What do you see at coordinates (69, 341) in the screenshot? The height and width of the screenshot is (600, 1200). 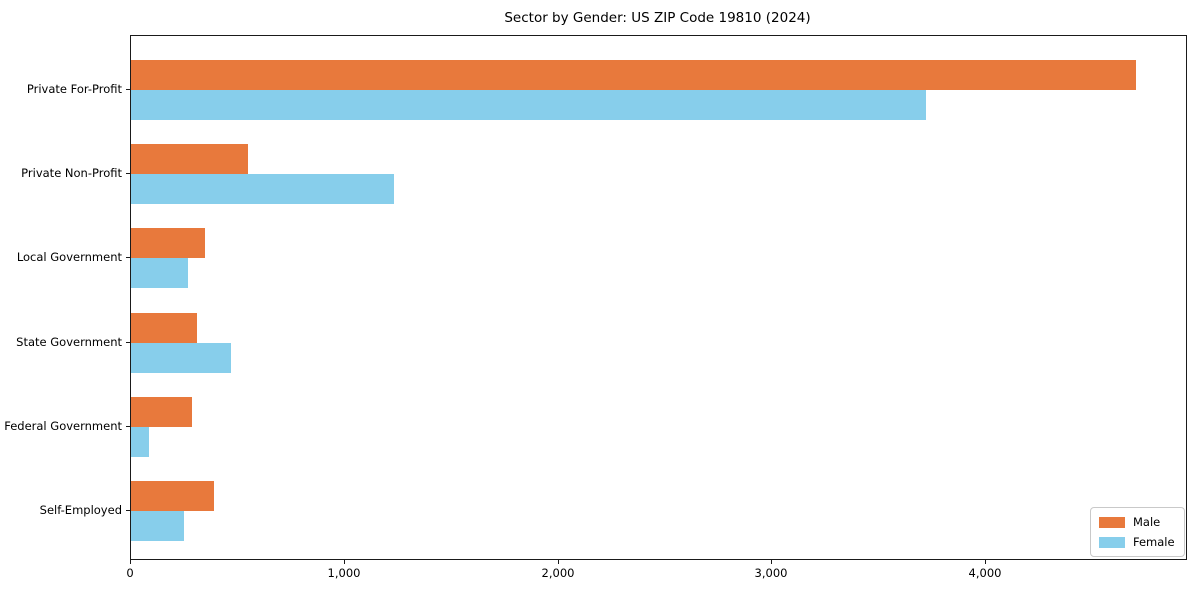 I see `y-tick-label-3: State Government` at bounding box center [69, 341].